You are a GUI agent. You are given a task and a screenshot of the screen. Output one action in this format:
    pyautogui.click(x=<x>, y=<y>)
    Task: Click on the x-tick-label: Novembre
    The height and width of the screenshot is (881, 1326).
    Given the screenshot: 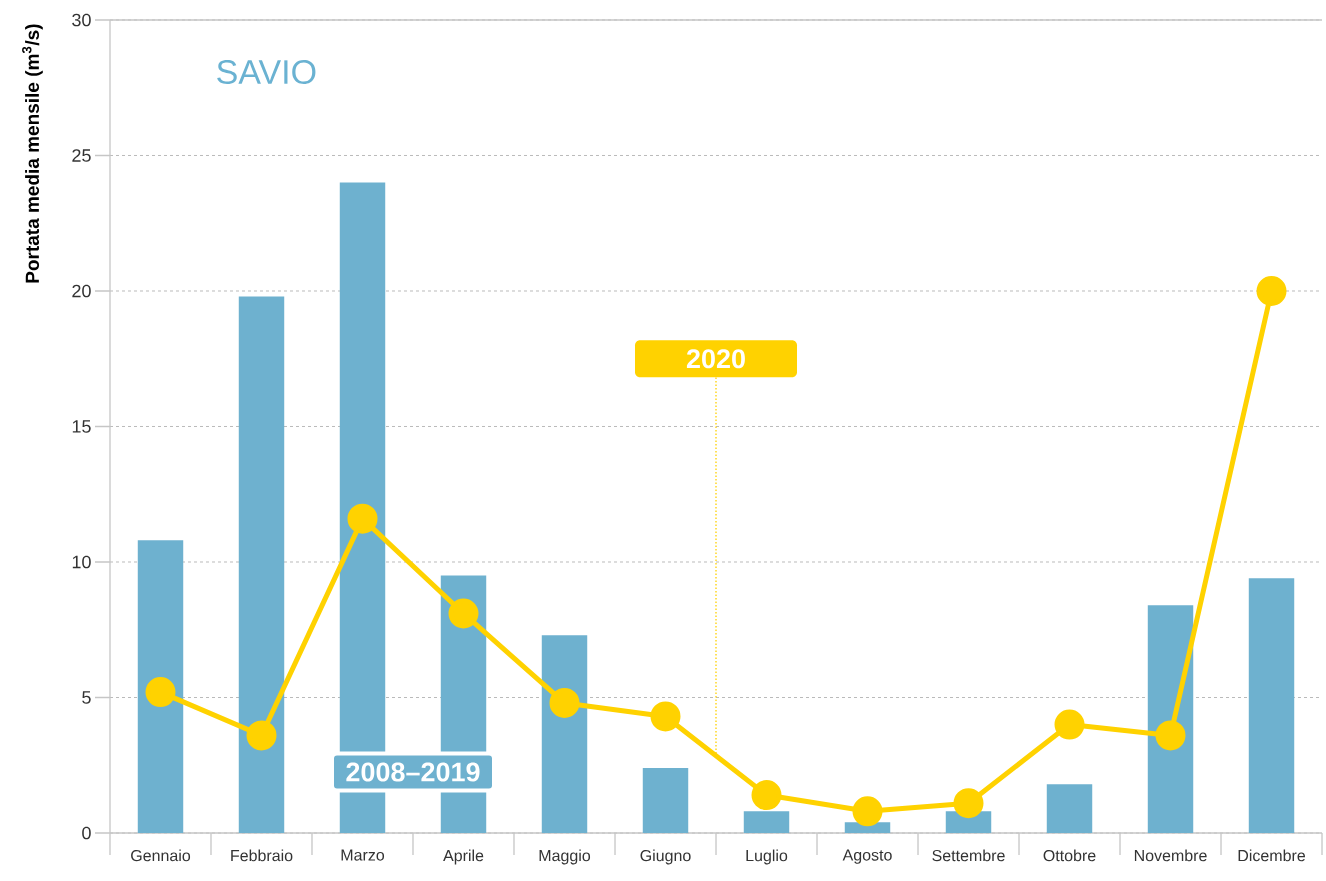 What is the action you would take?
    pyautogui.click(x=1170, y=855)
    